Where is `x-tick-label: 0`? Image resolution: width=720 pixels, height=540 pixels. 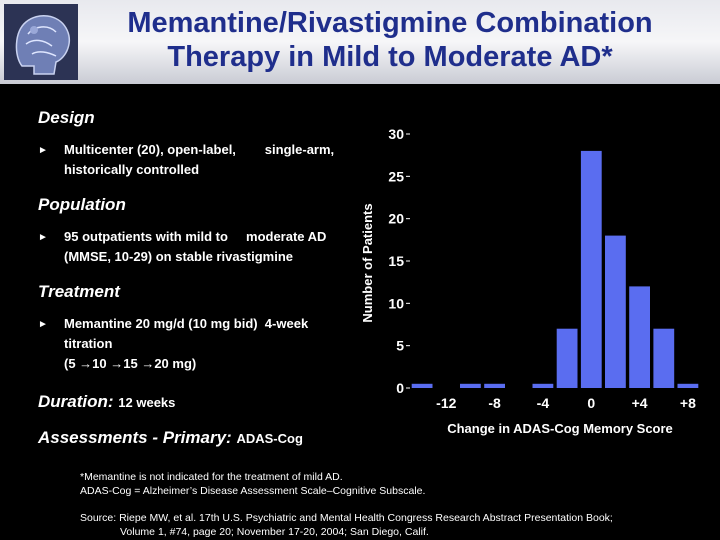
x-tick-label: 0 is located at coordinates (591, 403).